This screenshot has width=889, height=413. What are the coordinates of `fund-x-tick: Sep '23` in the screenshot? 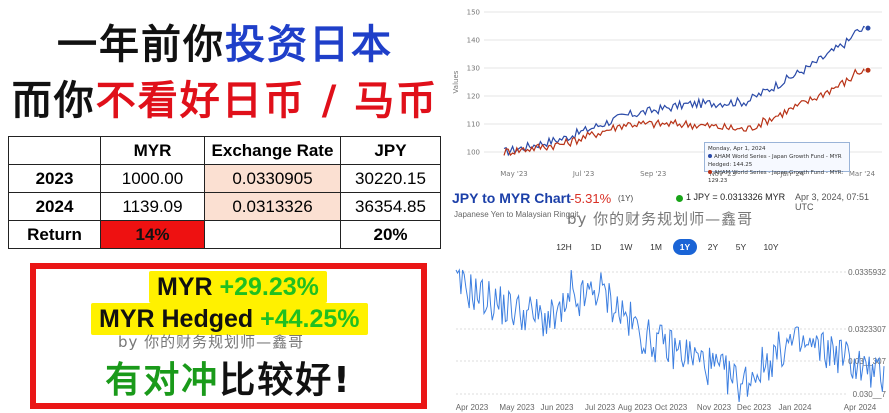 It's located at (653, 174).